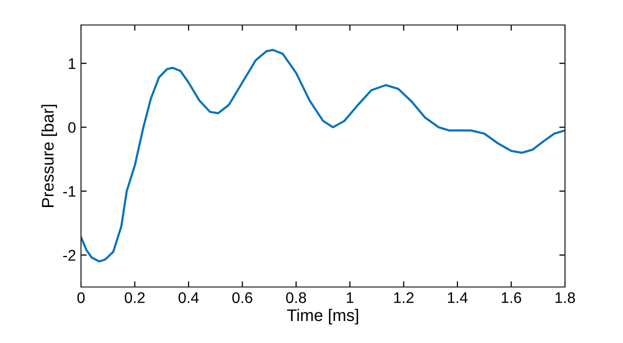 The image size is (623, 343). I want to click on x-tick-label: 1, so click(350, 297).